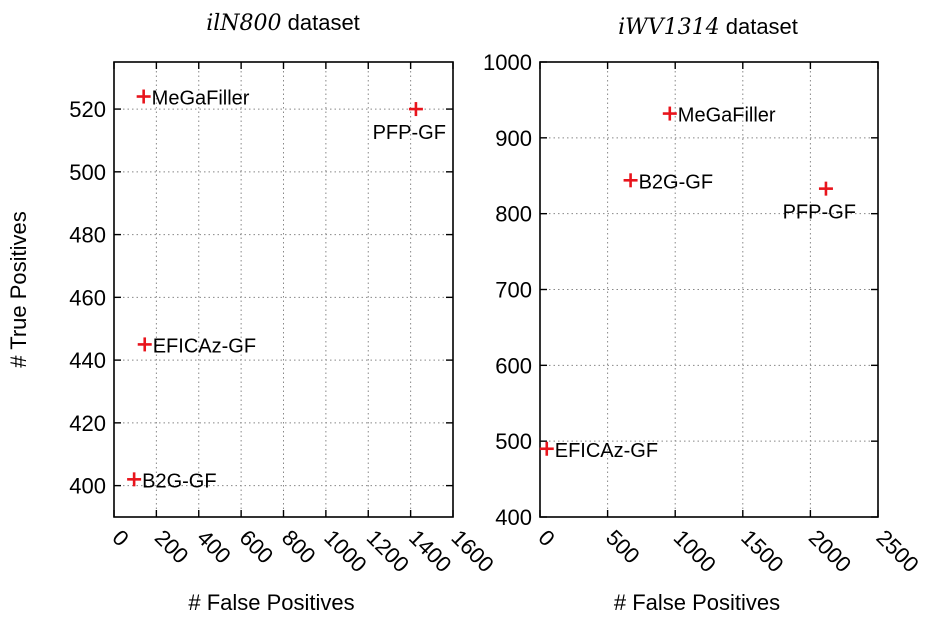 This screenshot has width=940, height=620. Describe the element at coordinates (87, 297) in the screenshot. I see `y-tick-label: 460` at that location.